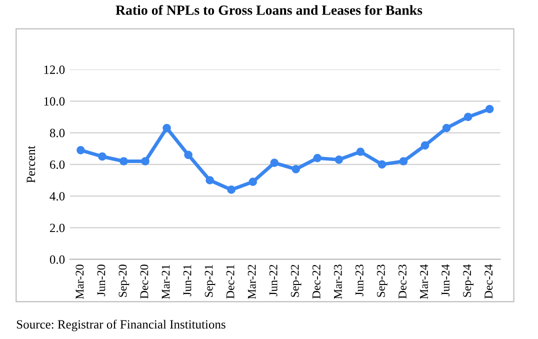 This screenshot has height=339, width=538. What do you see at coordinates (359, 280) in the screenshot?
I see `x-tick-label: Jun-23` at bounding box center [359, 280].